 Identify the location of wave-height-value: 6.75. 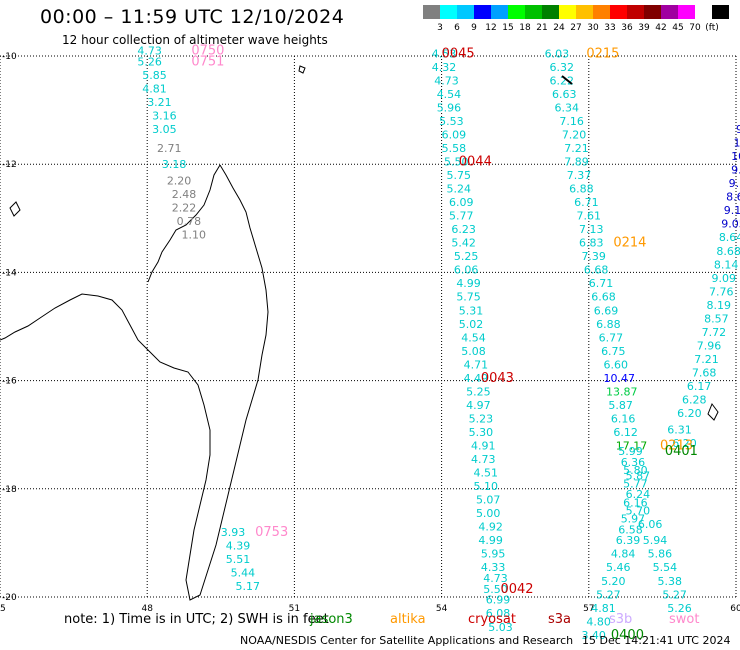
(613, 351).